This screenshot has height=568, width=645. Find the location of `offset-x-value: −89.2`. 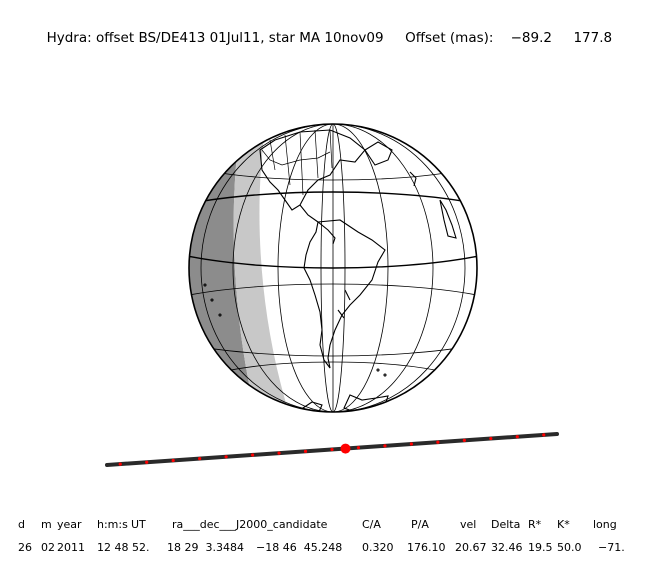

offset-x-value: −89.2 is located at coordinates (531, 38).